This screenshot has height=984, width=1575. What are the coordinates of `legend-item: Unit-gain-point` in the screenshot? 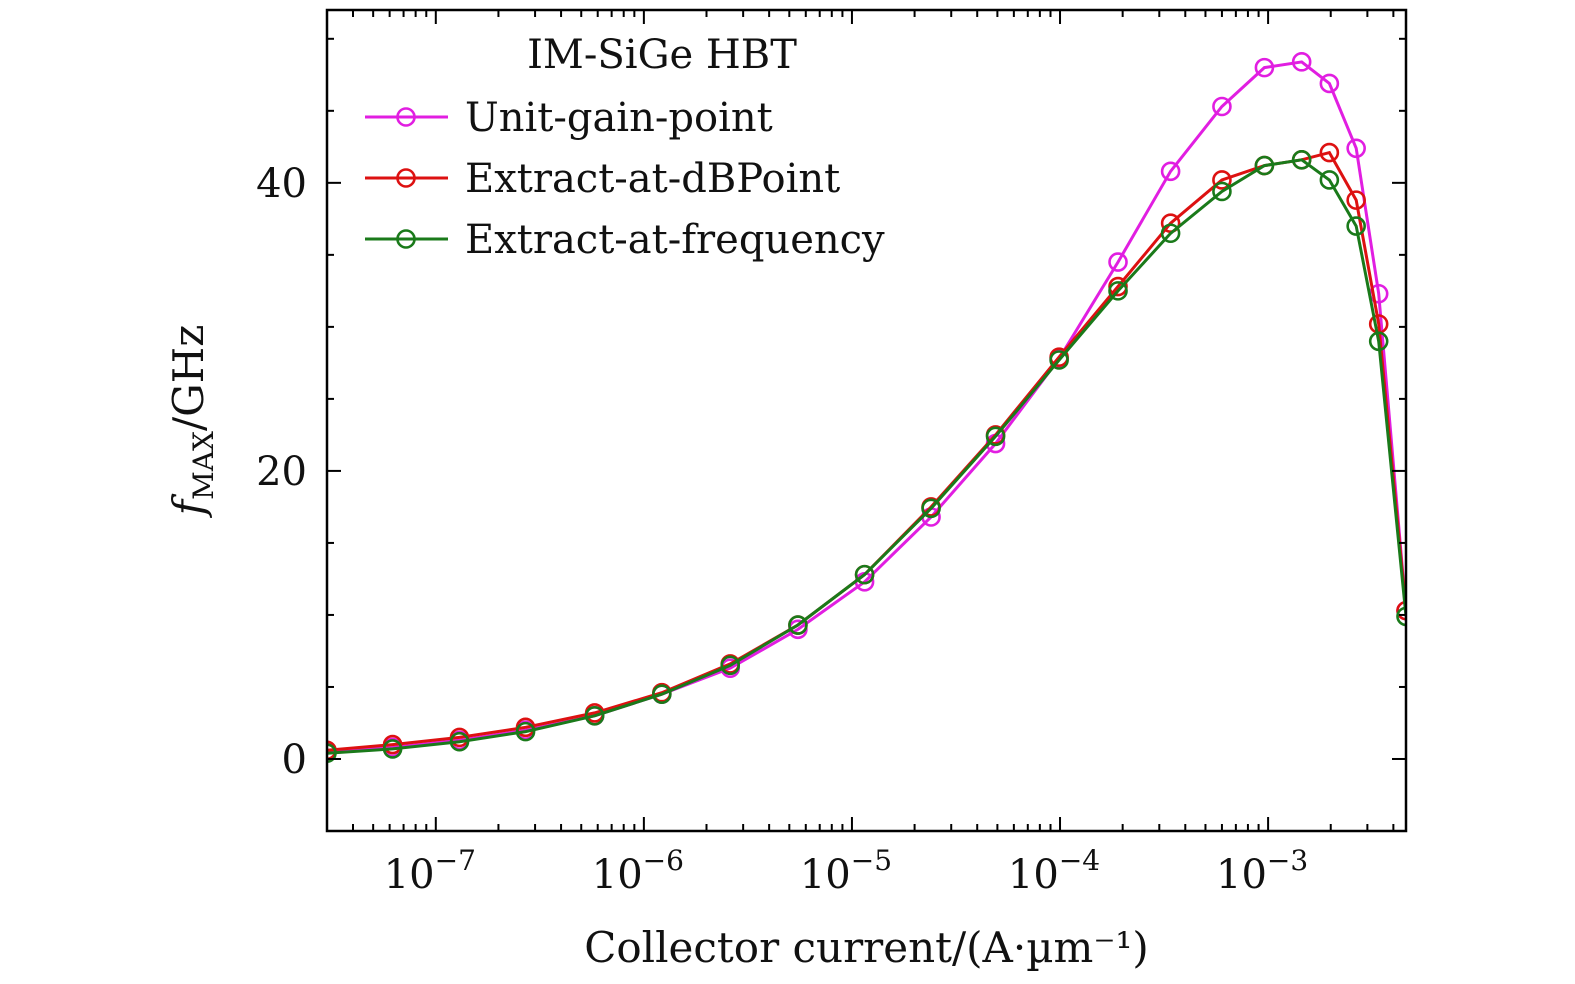 It's located at (569, 118).